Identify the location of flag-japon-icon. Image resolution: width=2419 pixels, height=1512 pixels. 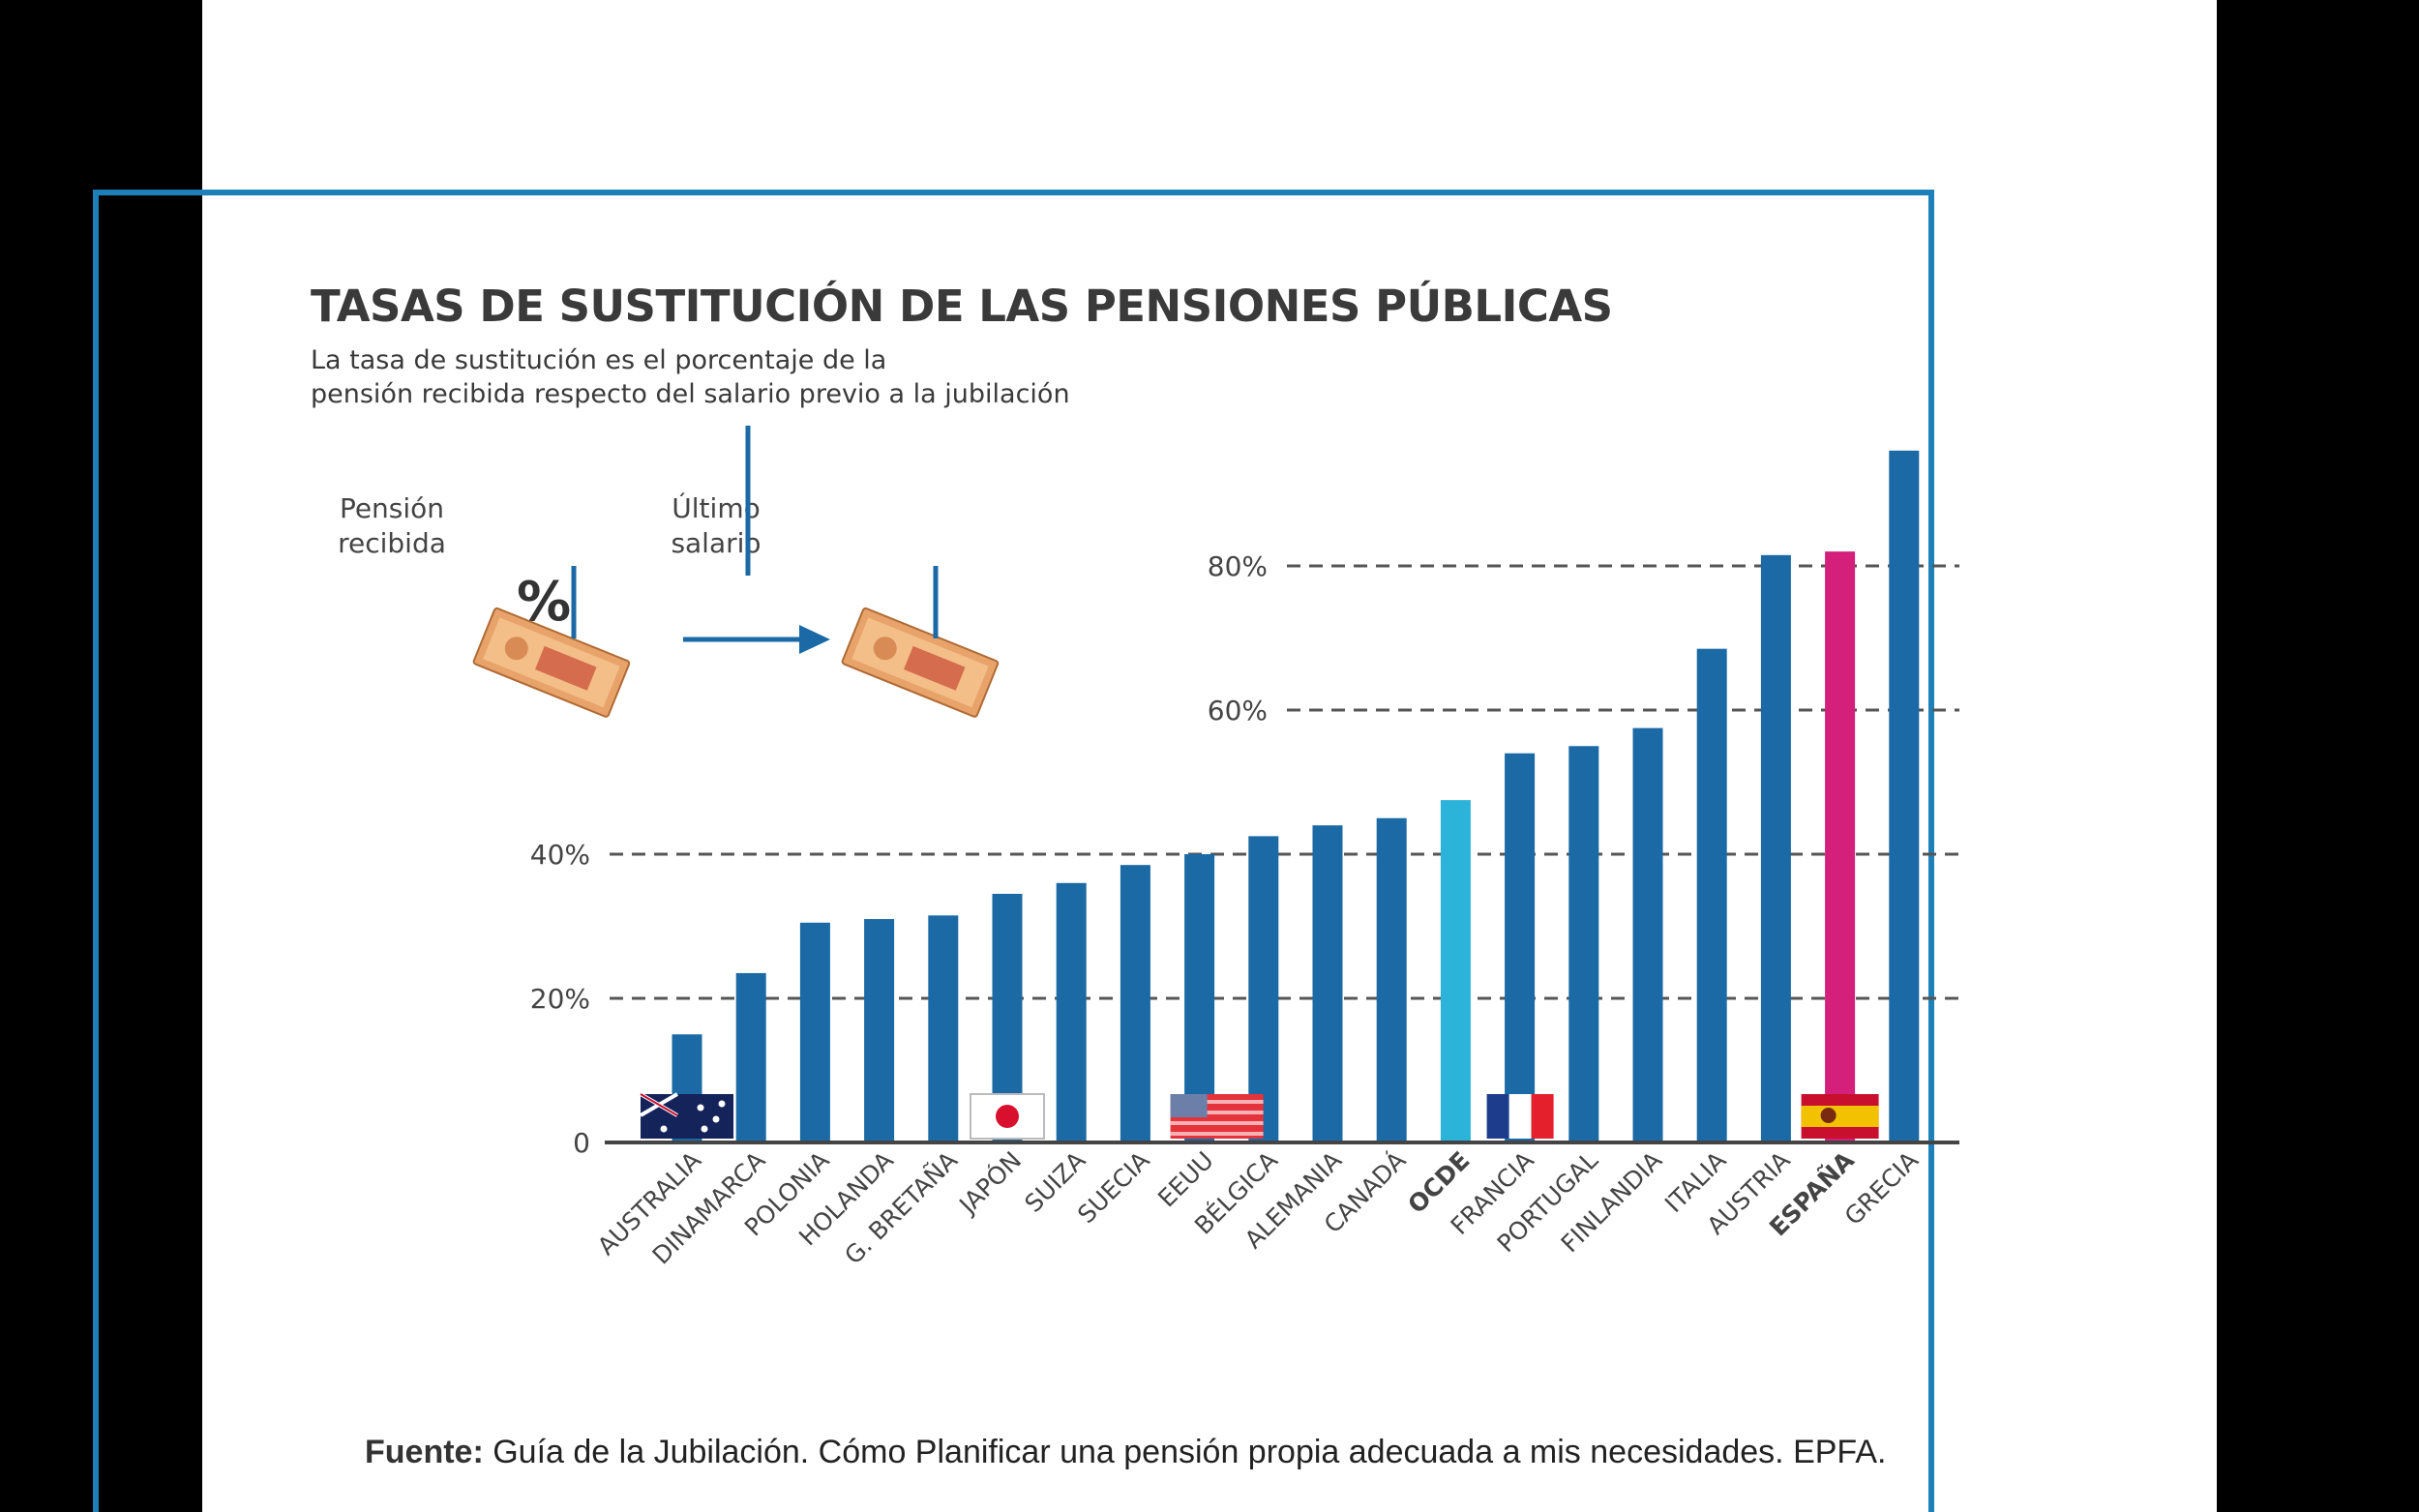
(1007, 1117).